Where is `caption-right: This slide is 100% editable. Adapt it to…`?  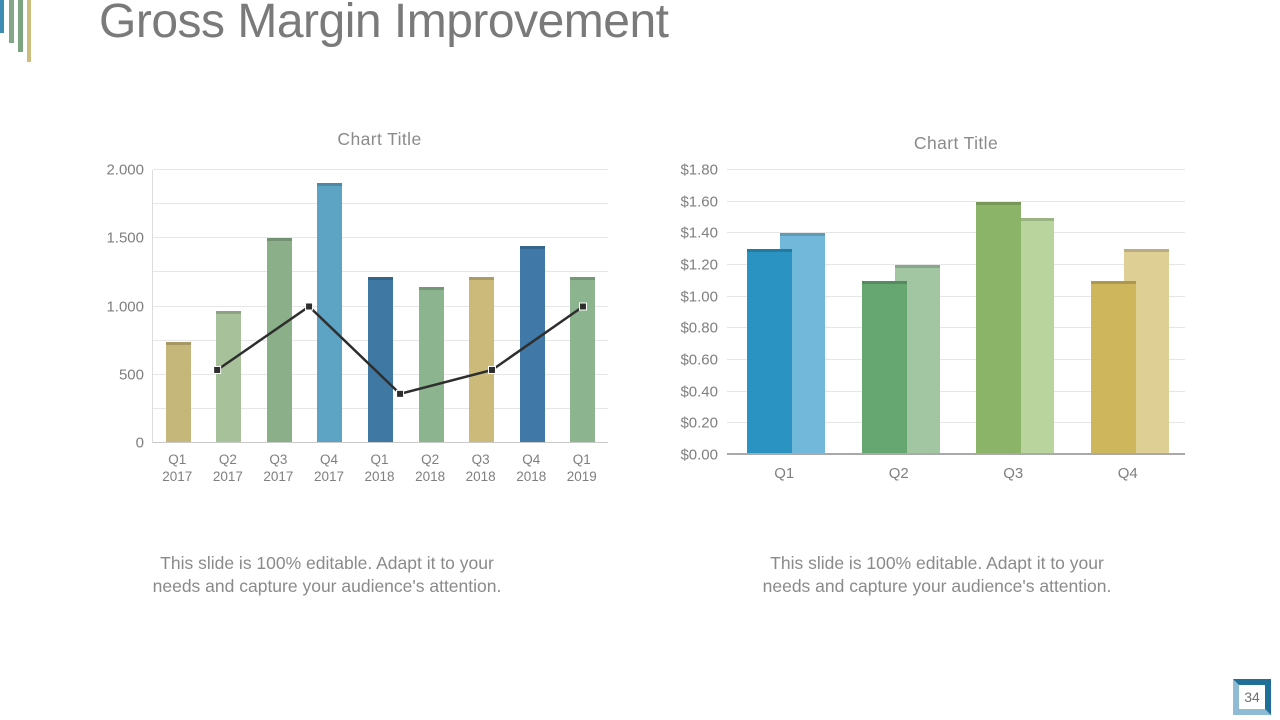 caption-right: This slide is 100% editable. Adapt it to… is located at coordinates (937, 574).